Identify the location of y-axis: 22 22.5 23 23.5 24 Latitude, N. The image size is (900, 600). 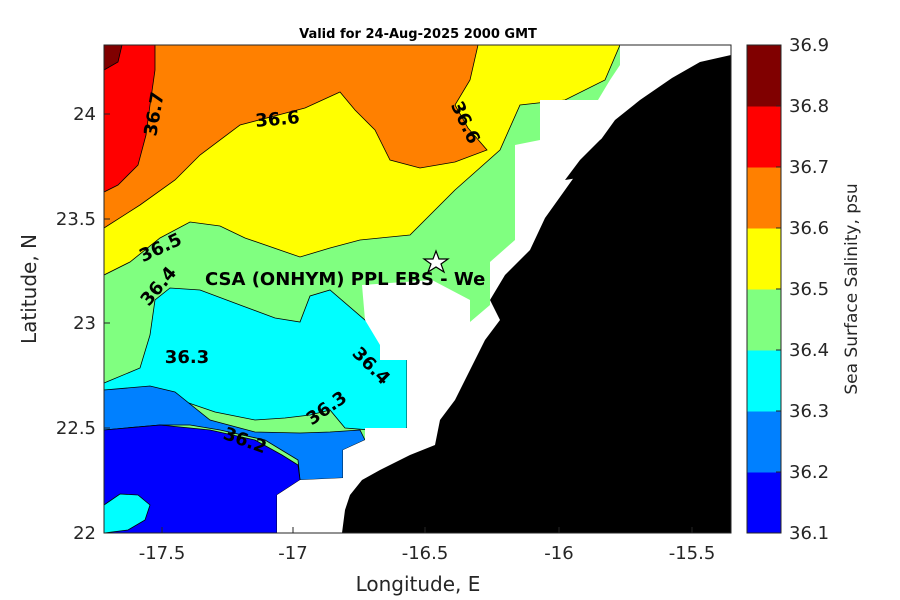
(63, 324).